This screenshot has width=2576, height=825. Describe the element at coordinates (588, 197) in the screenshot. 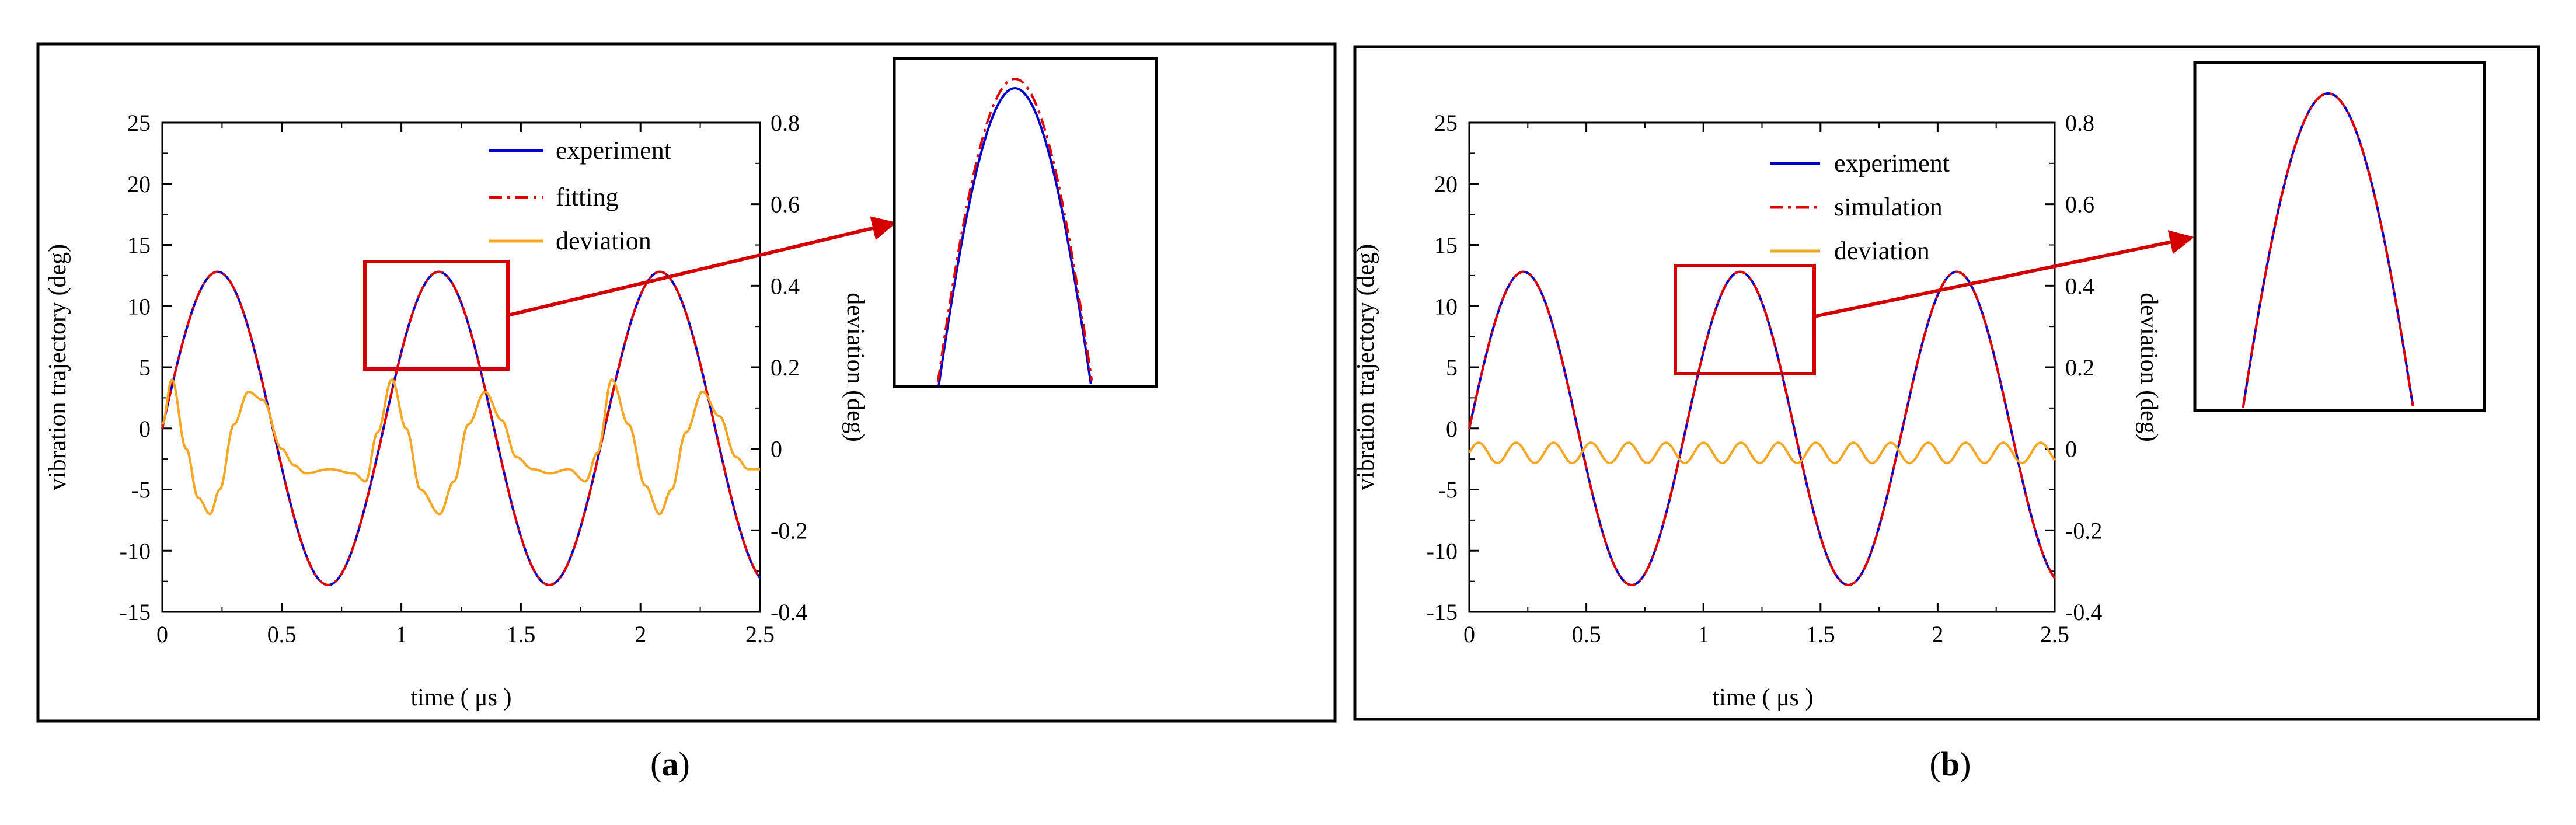

I see `legend-a-fitting-label: fitting` at that location.